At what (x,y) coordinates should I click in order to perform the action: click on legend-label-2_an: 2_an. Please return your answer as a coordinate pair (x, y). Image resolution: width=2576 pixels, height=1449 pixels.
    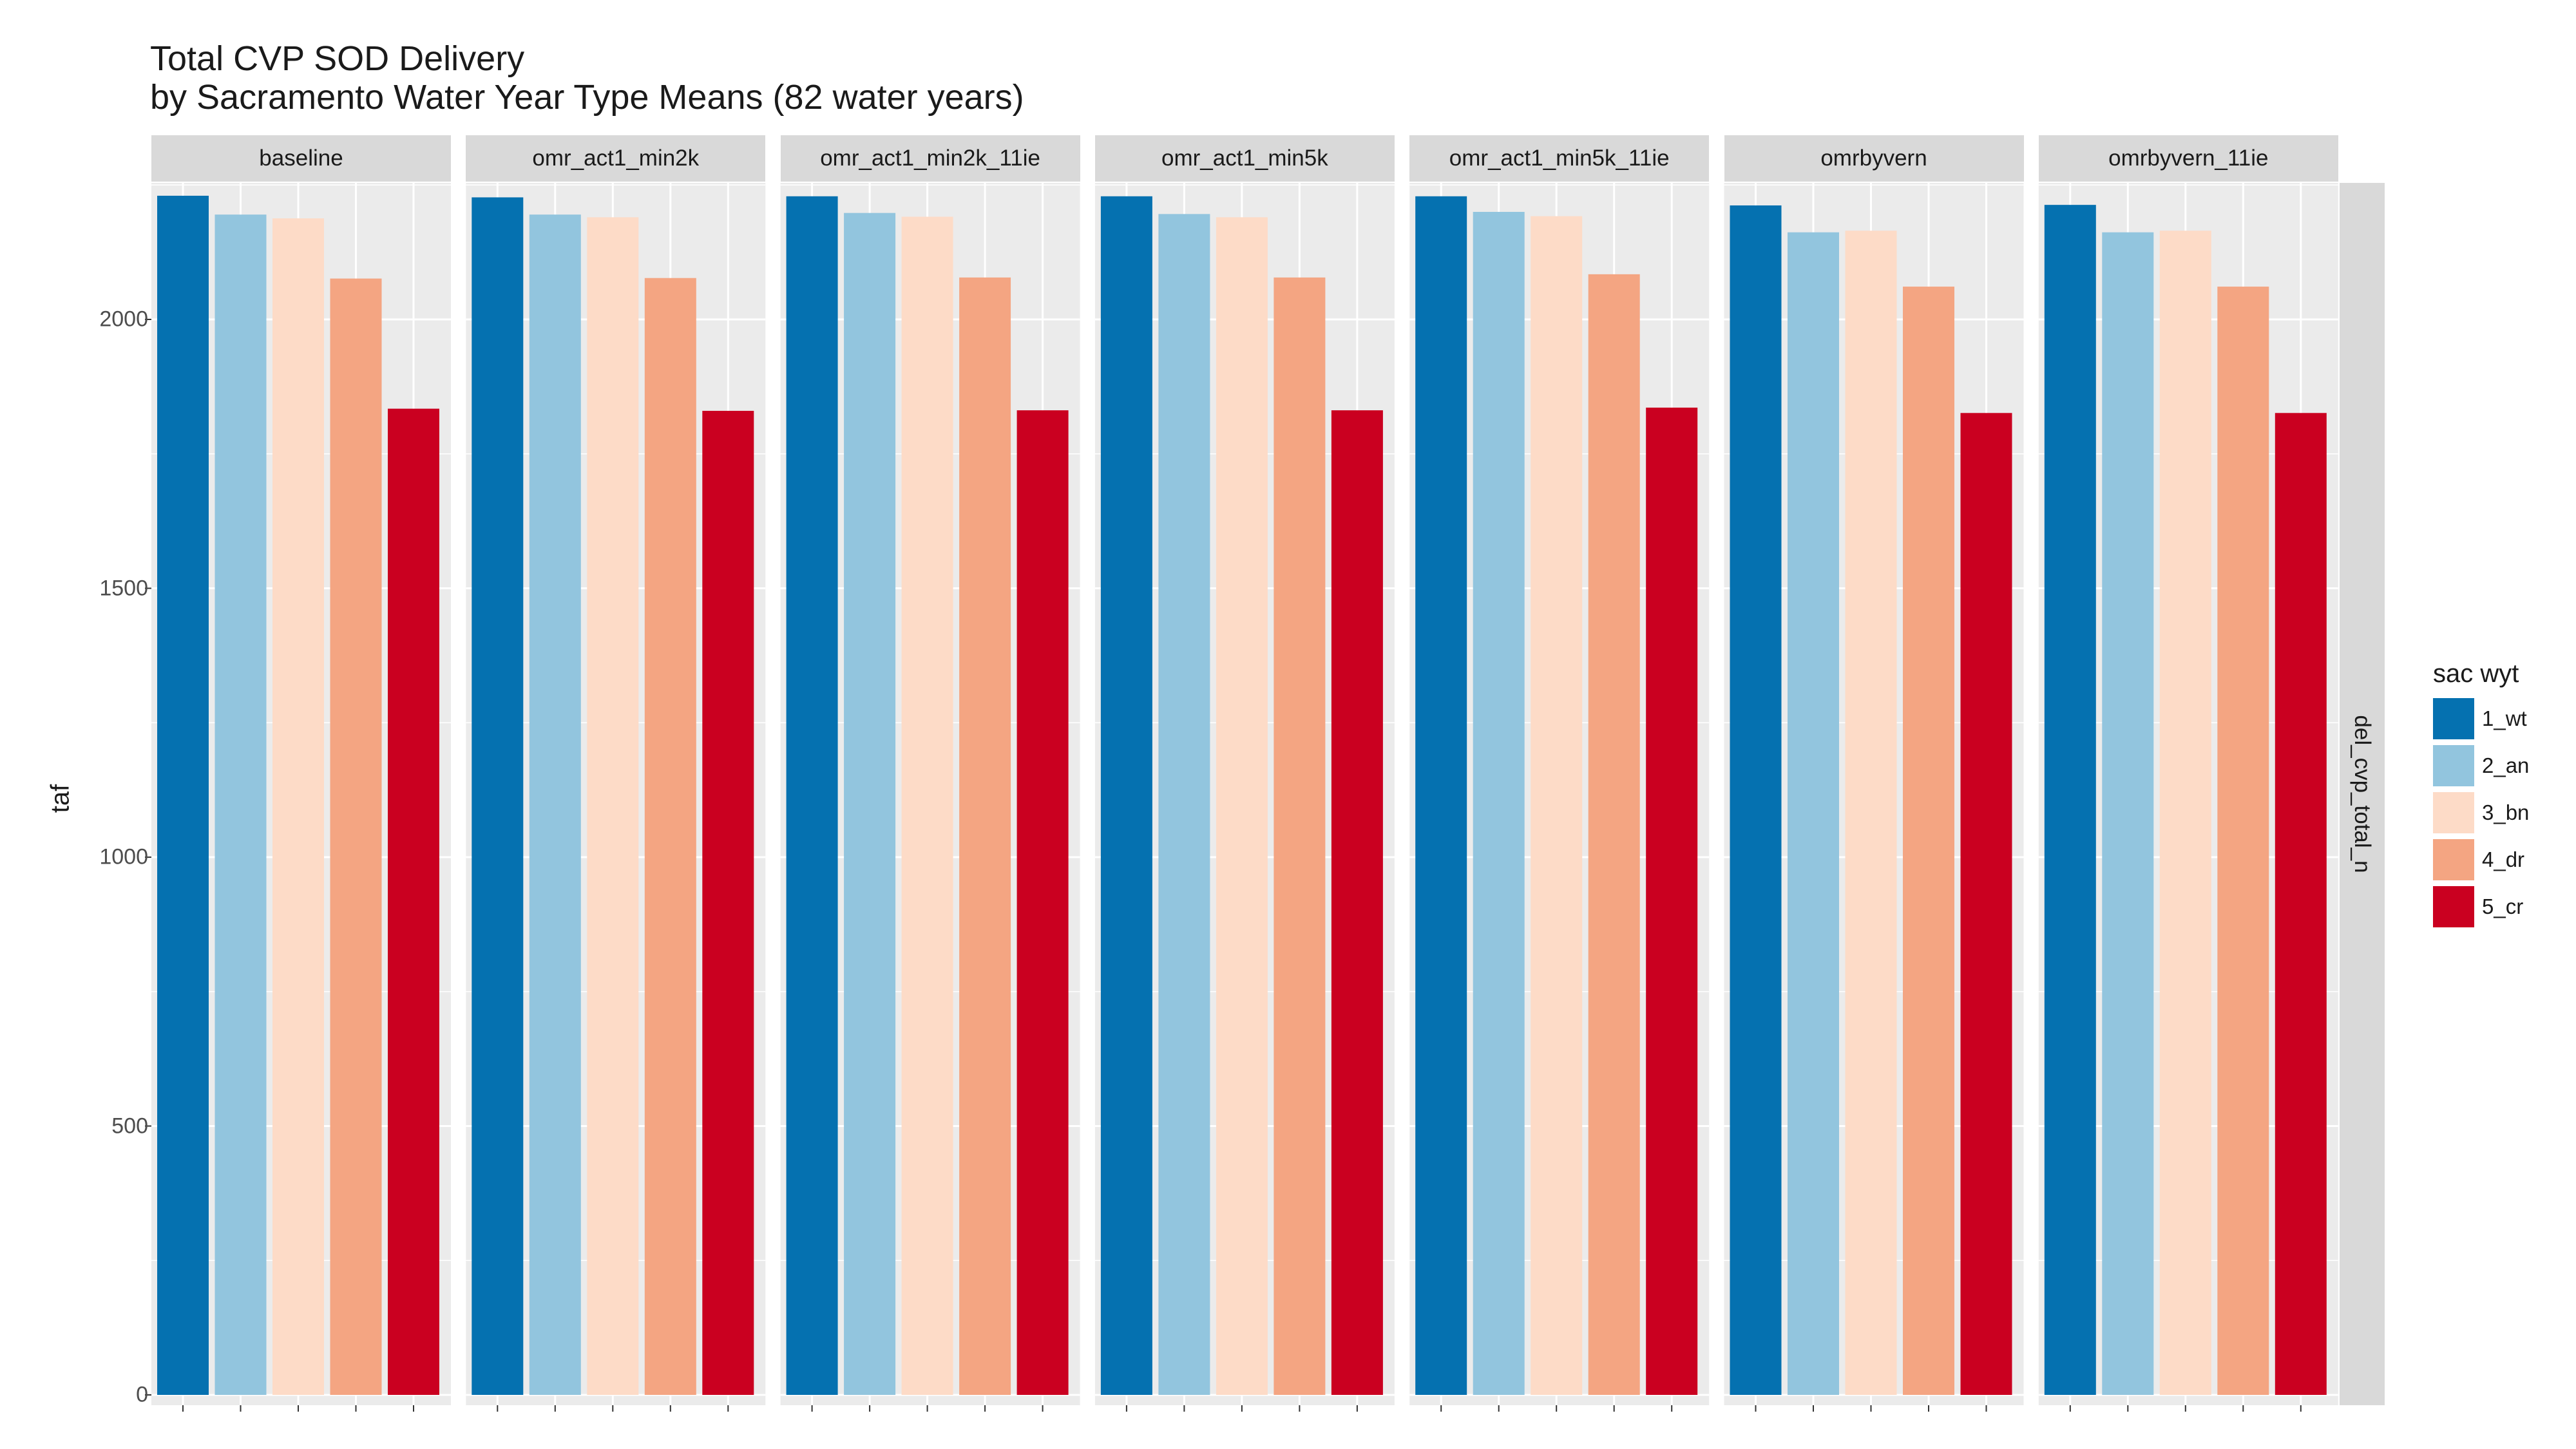
    Looking at the image, I should click on (2506, 765).